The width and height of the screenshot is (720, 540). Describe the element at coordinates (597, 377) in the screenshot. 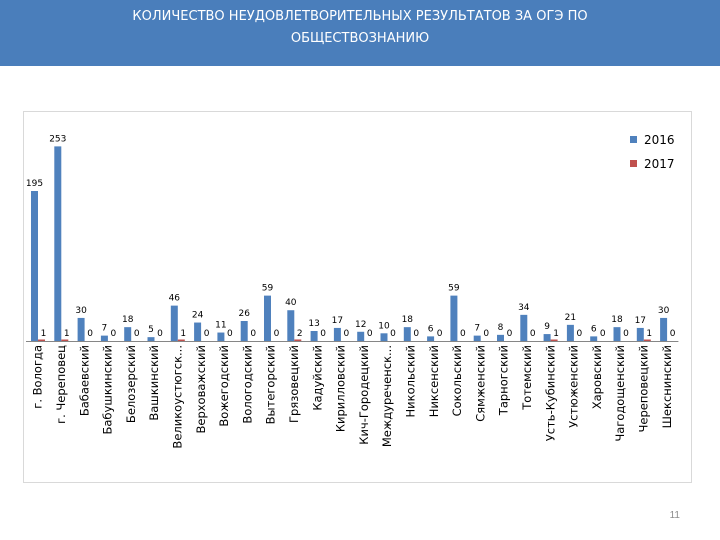

I see `x-tick-label: Харовский` at that location.